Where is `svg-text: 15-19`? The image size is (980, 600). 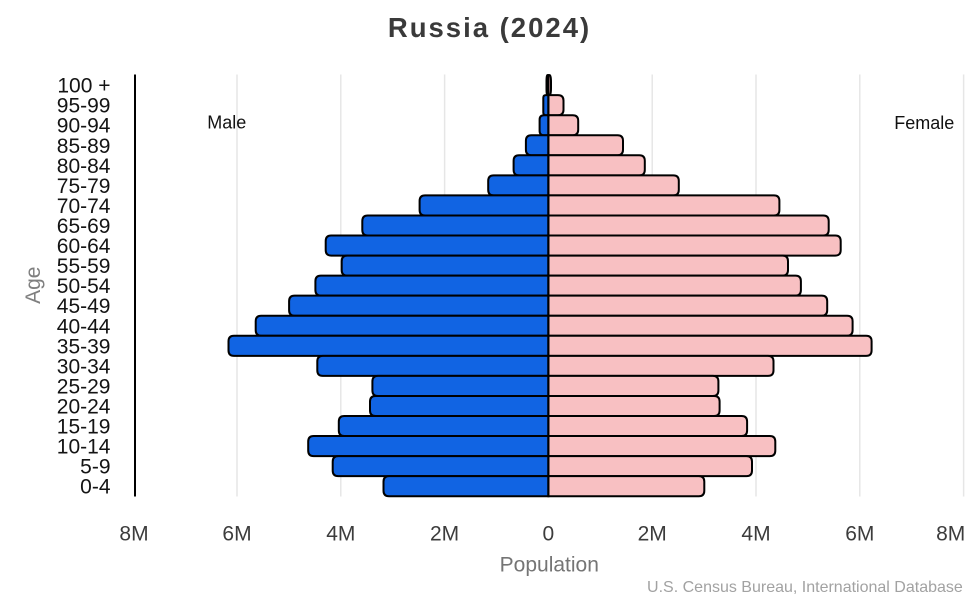 svg-text: 15-19 is located at coordinates (84, 427).